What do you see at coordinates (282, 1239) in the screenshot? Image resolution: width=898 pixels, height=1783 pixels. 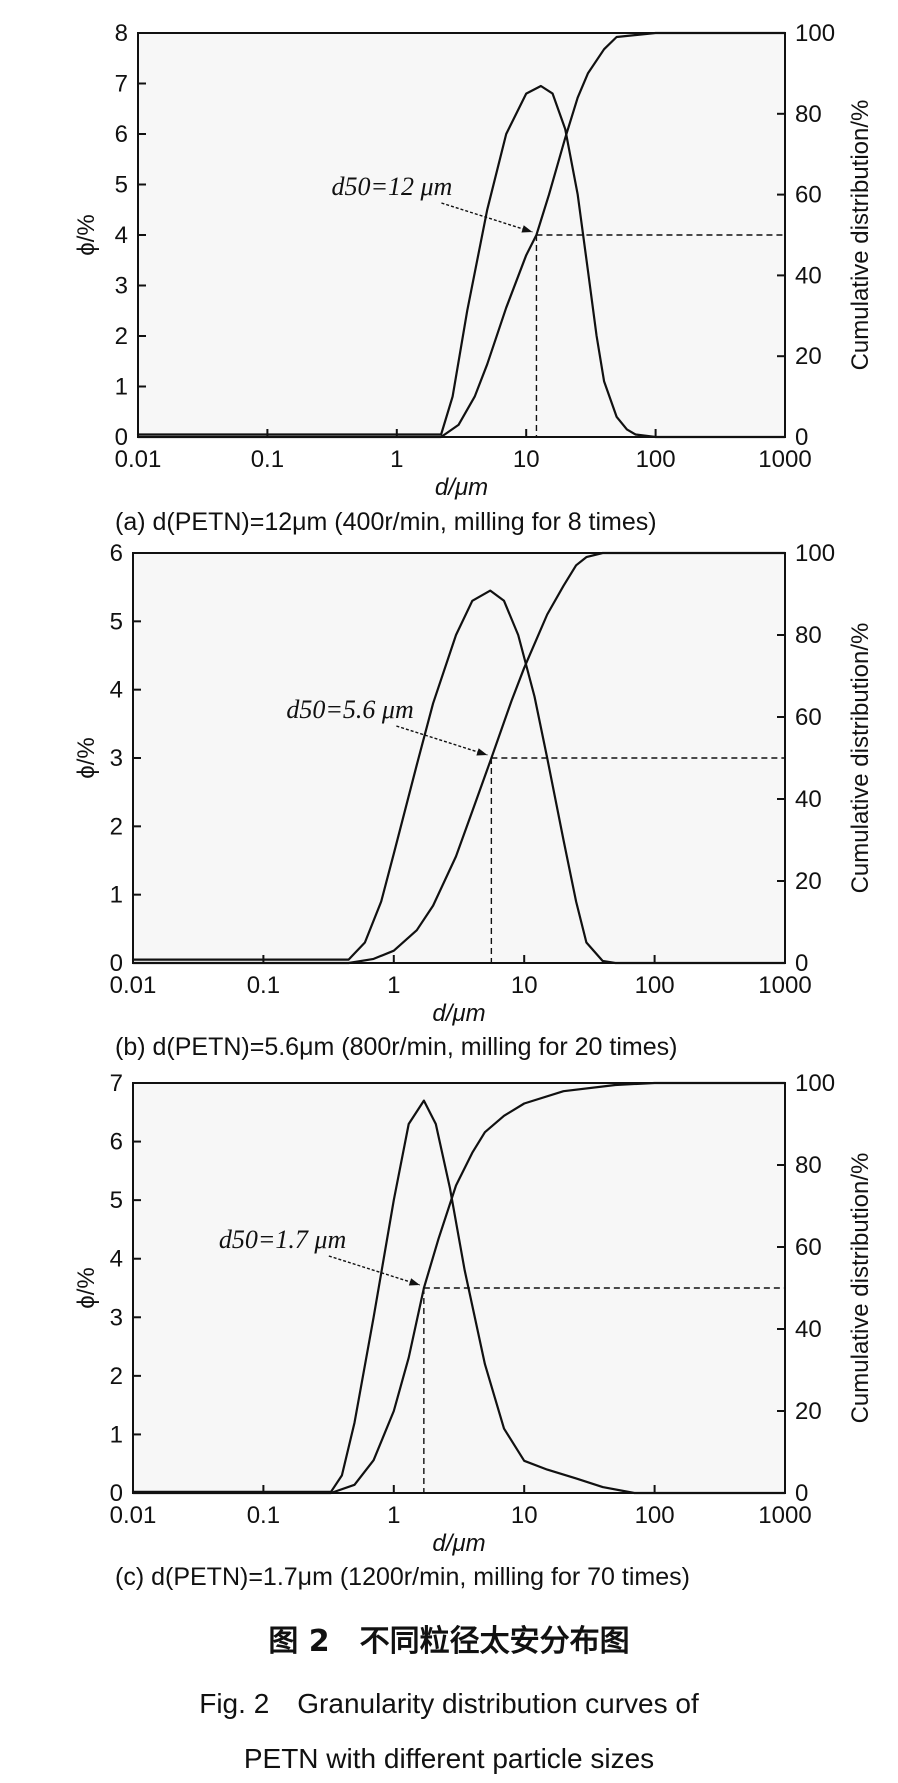 I see `d50-annotation: d50=1.7 μm` at bounding box center [282, 1239].